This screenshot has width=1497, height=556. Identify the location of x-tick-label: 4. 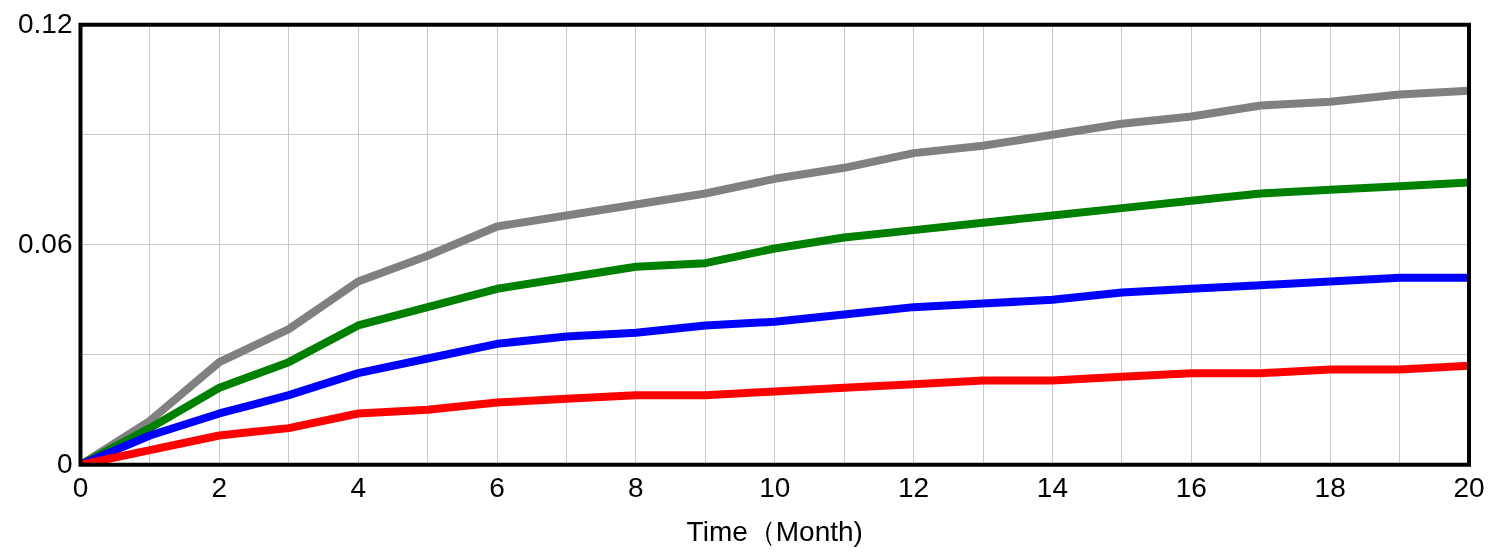
(358, 488).